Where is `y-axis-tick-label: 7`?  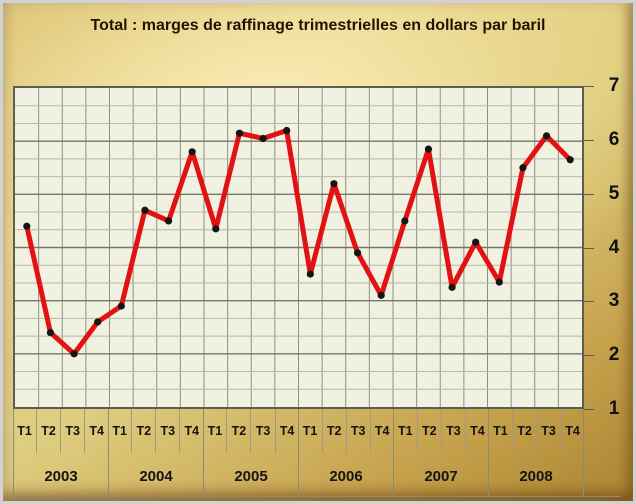
y-axis-tick-label: 7 is located at coordinates (614, 85).